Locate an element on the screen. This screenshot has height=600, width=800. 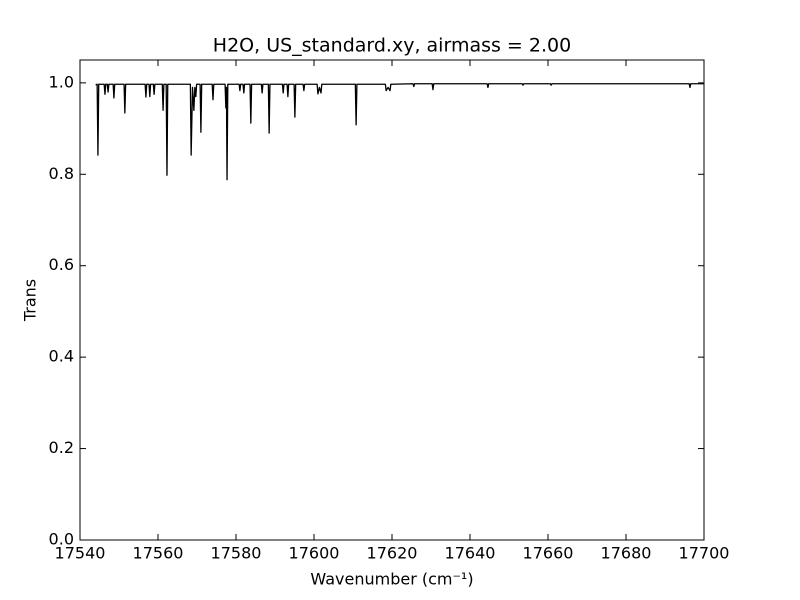
y-tick-label: 0.4 is located at coordinates (61, 356).